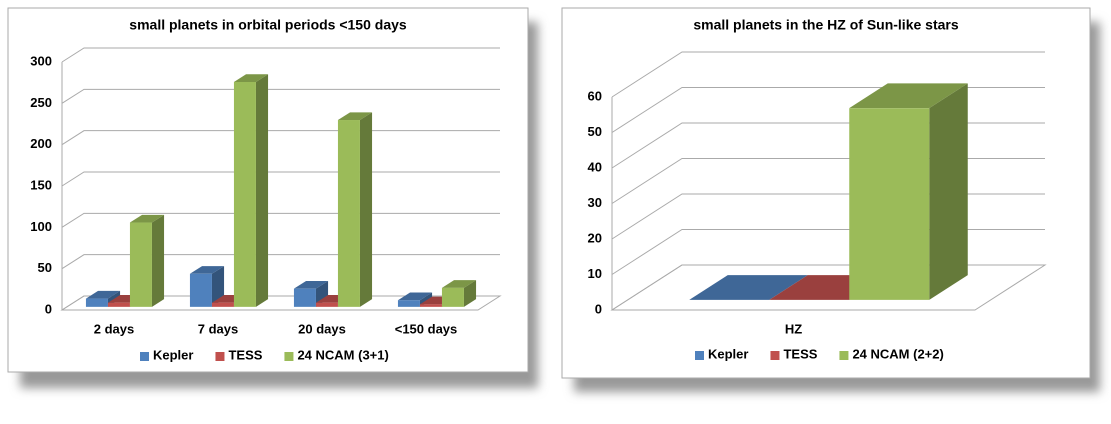 This screenshot has width=1111, height=424. I want to click on y-tick-label: 20, so click(595, 237).